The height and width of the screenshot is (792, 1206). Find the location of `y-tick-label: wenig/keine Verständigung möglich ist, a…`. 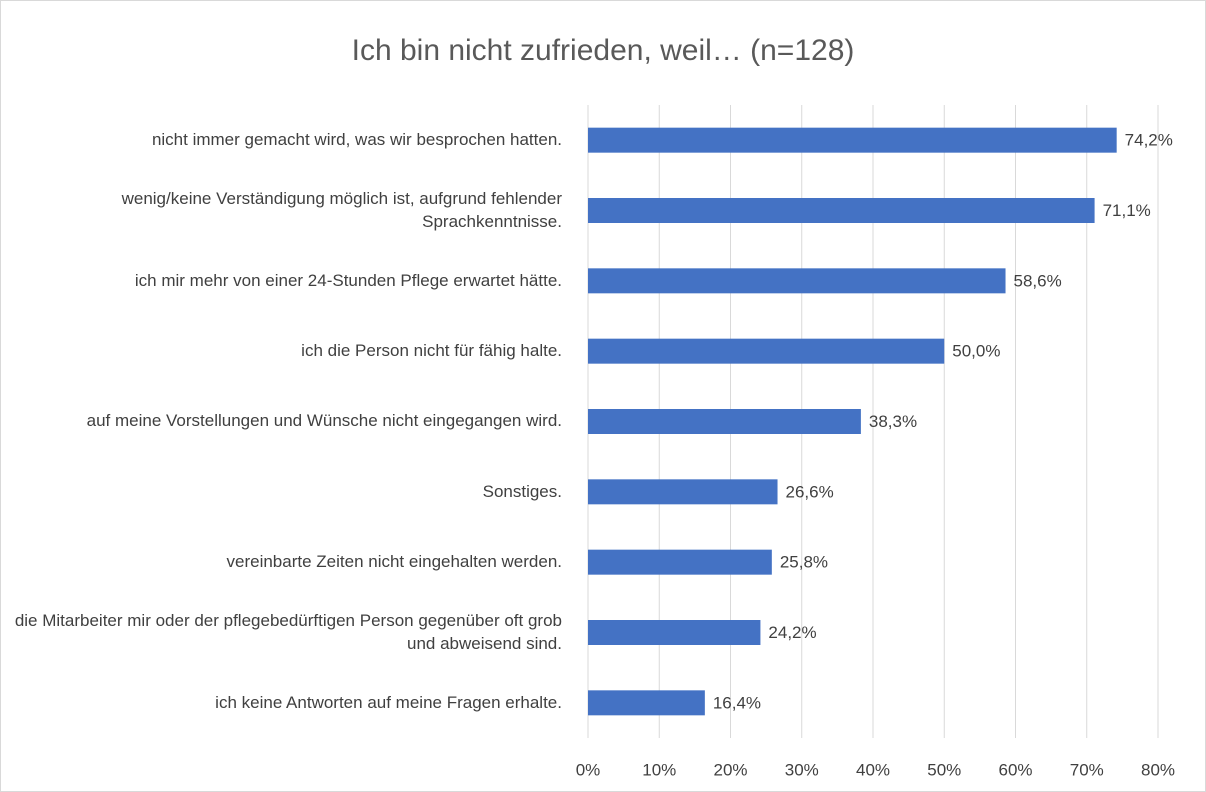

y-tick-label: wenig/keine Verständigung möglich ist, a… is located at coordinates (341, 210).